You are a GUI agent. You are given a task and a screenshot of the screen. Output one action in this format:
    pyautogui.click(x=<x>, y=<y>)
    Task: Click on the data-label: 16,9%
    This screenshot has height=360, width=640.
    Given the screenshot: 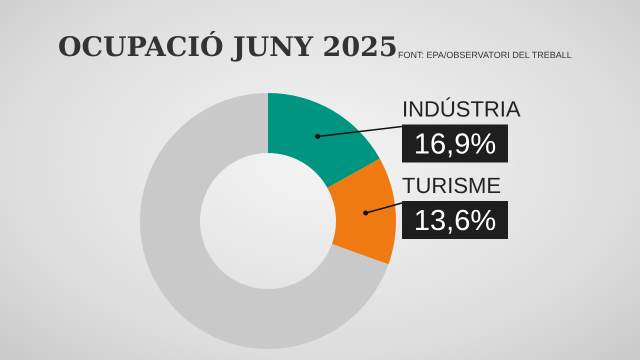 What is the action you would take?
    pyautogui.click(x=455, y=144)
    